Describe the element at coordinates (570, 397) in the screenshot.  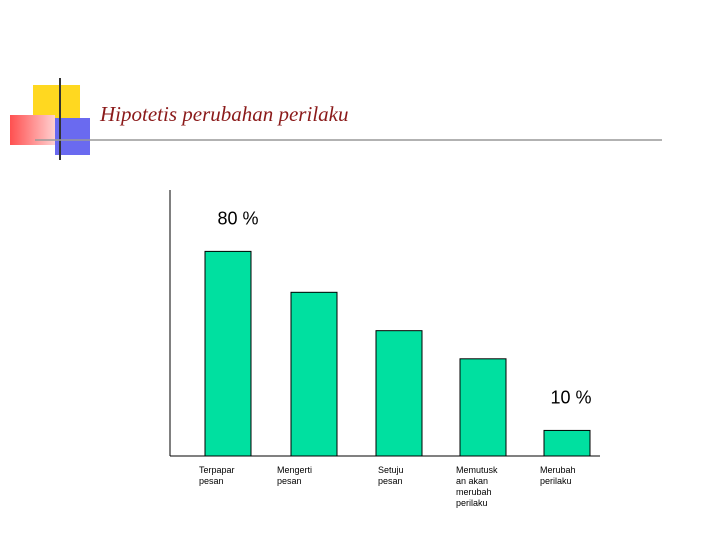
I see `data-label: 10 %` at that location.